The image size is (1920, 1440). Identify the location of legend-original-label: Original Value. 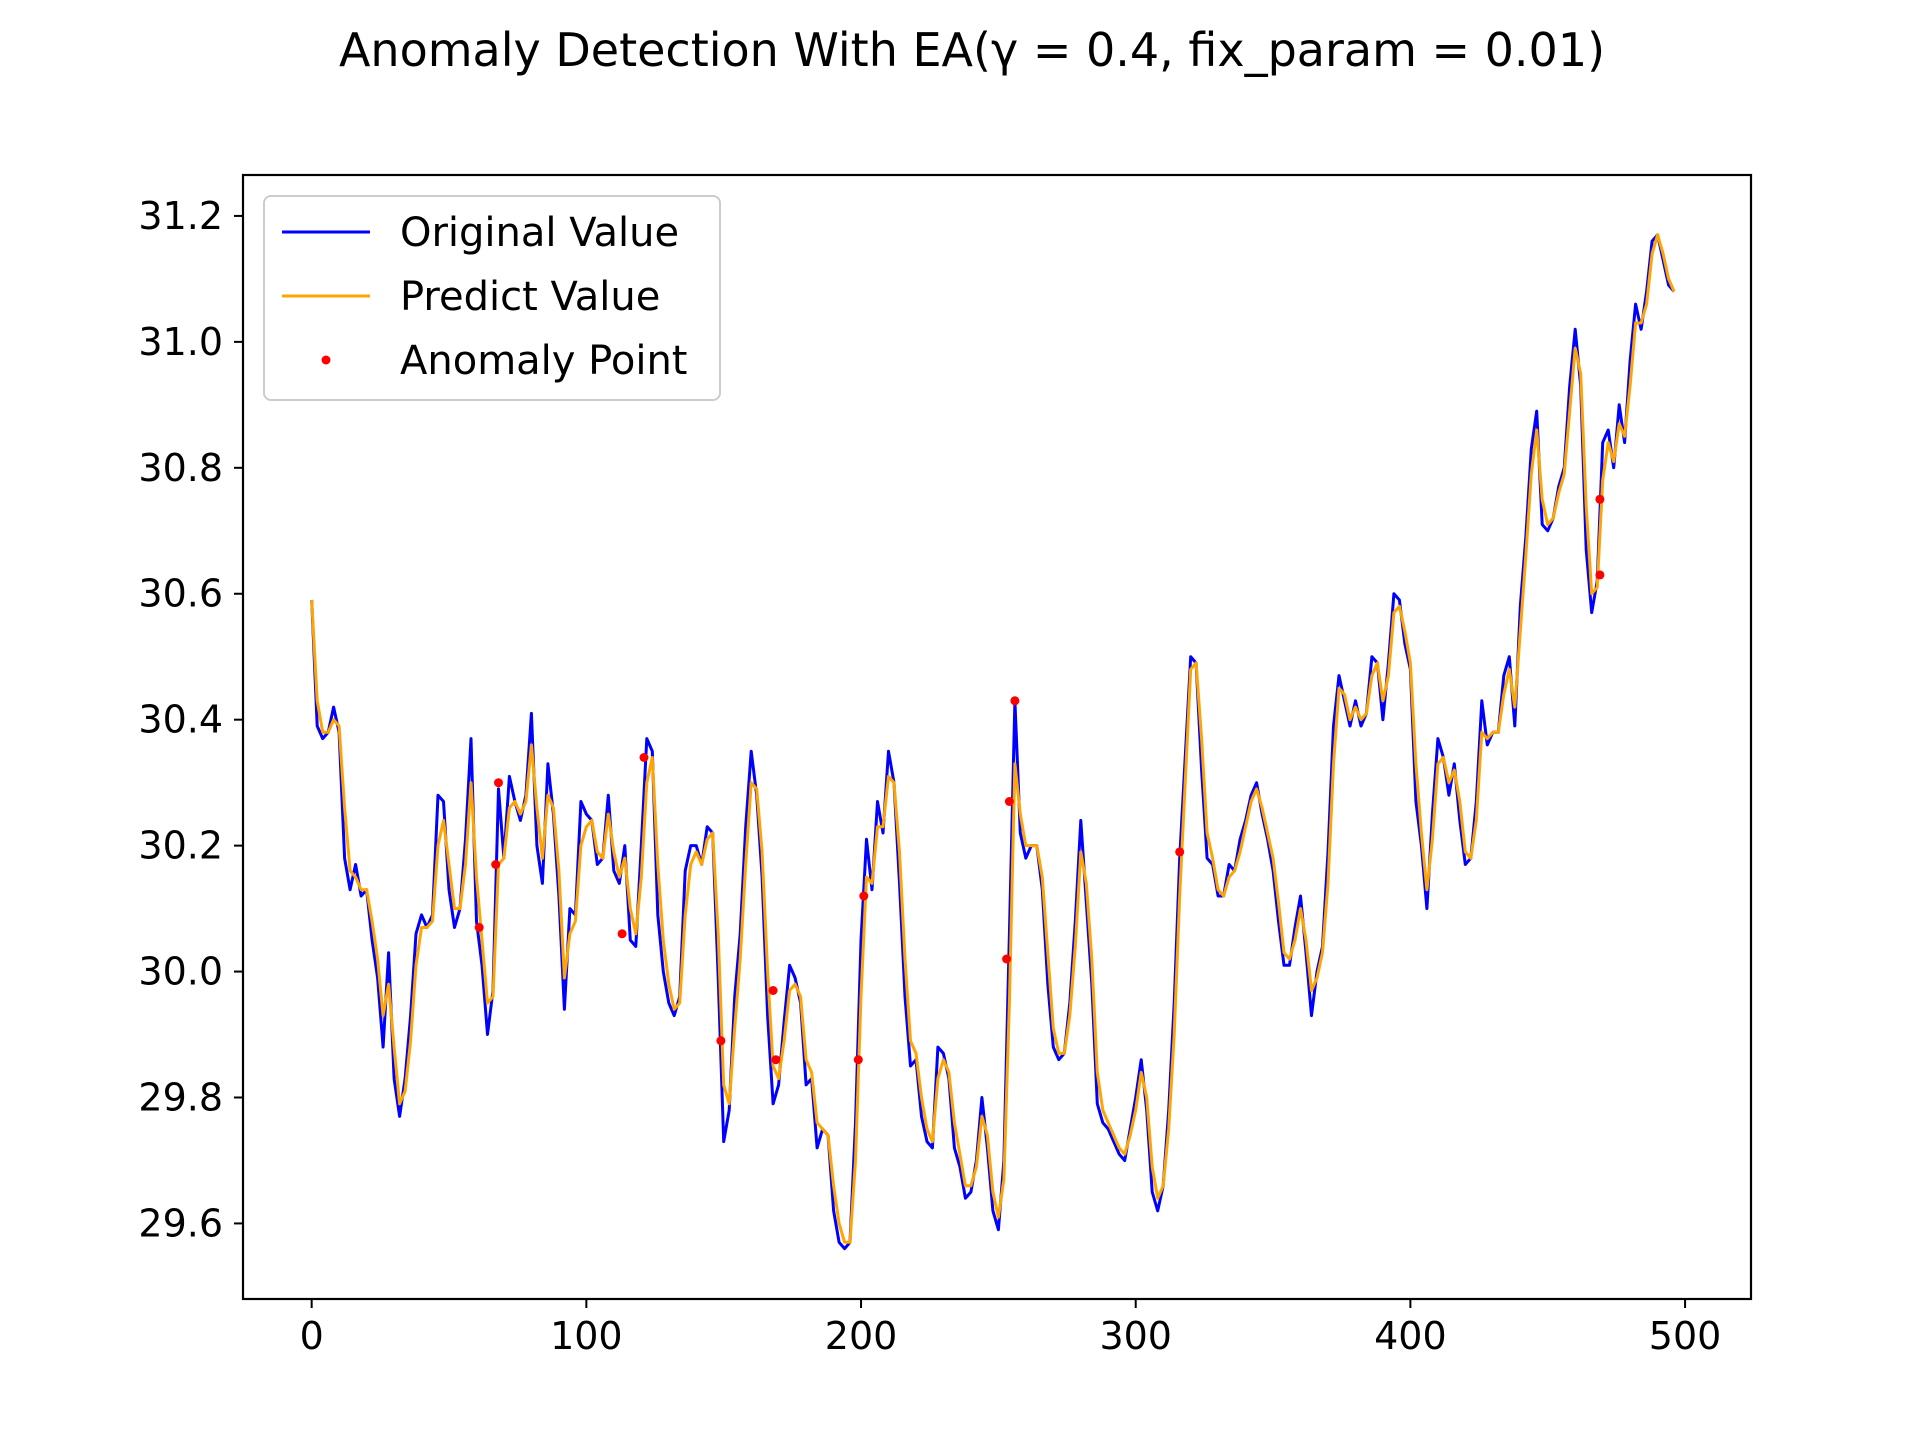
(539, 233).